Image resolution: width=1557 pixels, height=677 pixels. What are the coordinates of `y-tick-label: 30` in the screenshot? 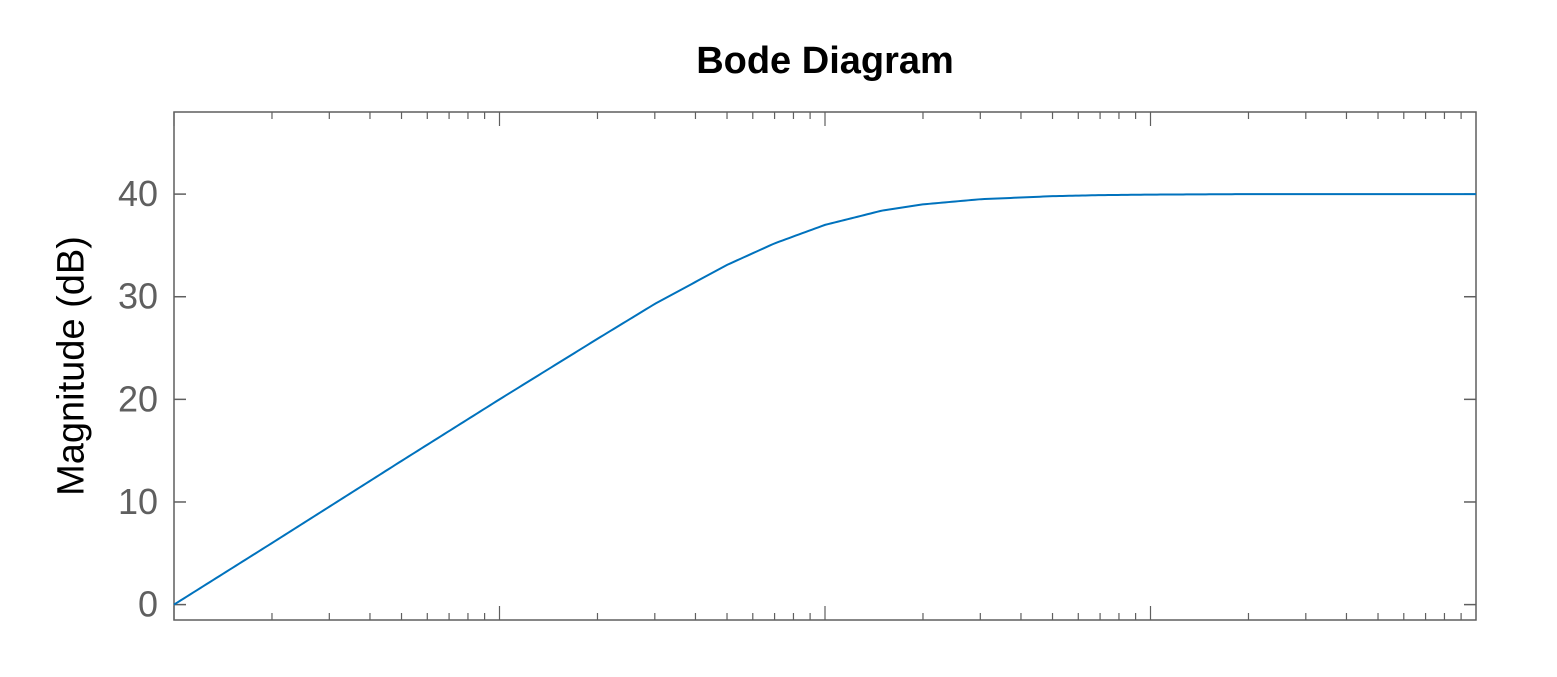 It's located at (138, 296).